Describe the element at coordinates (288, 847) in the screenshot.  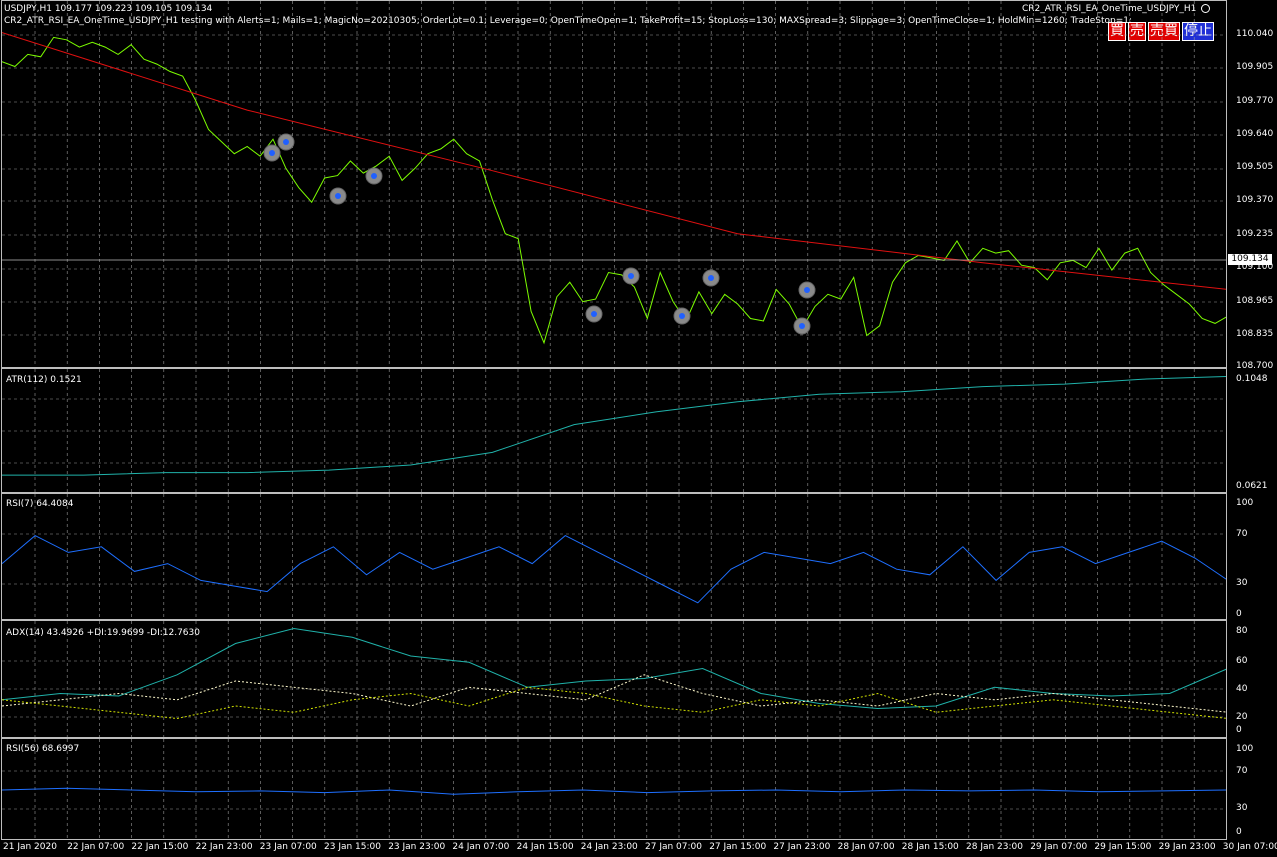
I see `time-axis-label: 23 Jan 07:00` at that location.